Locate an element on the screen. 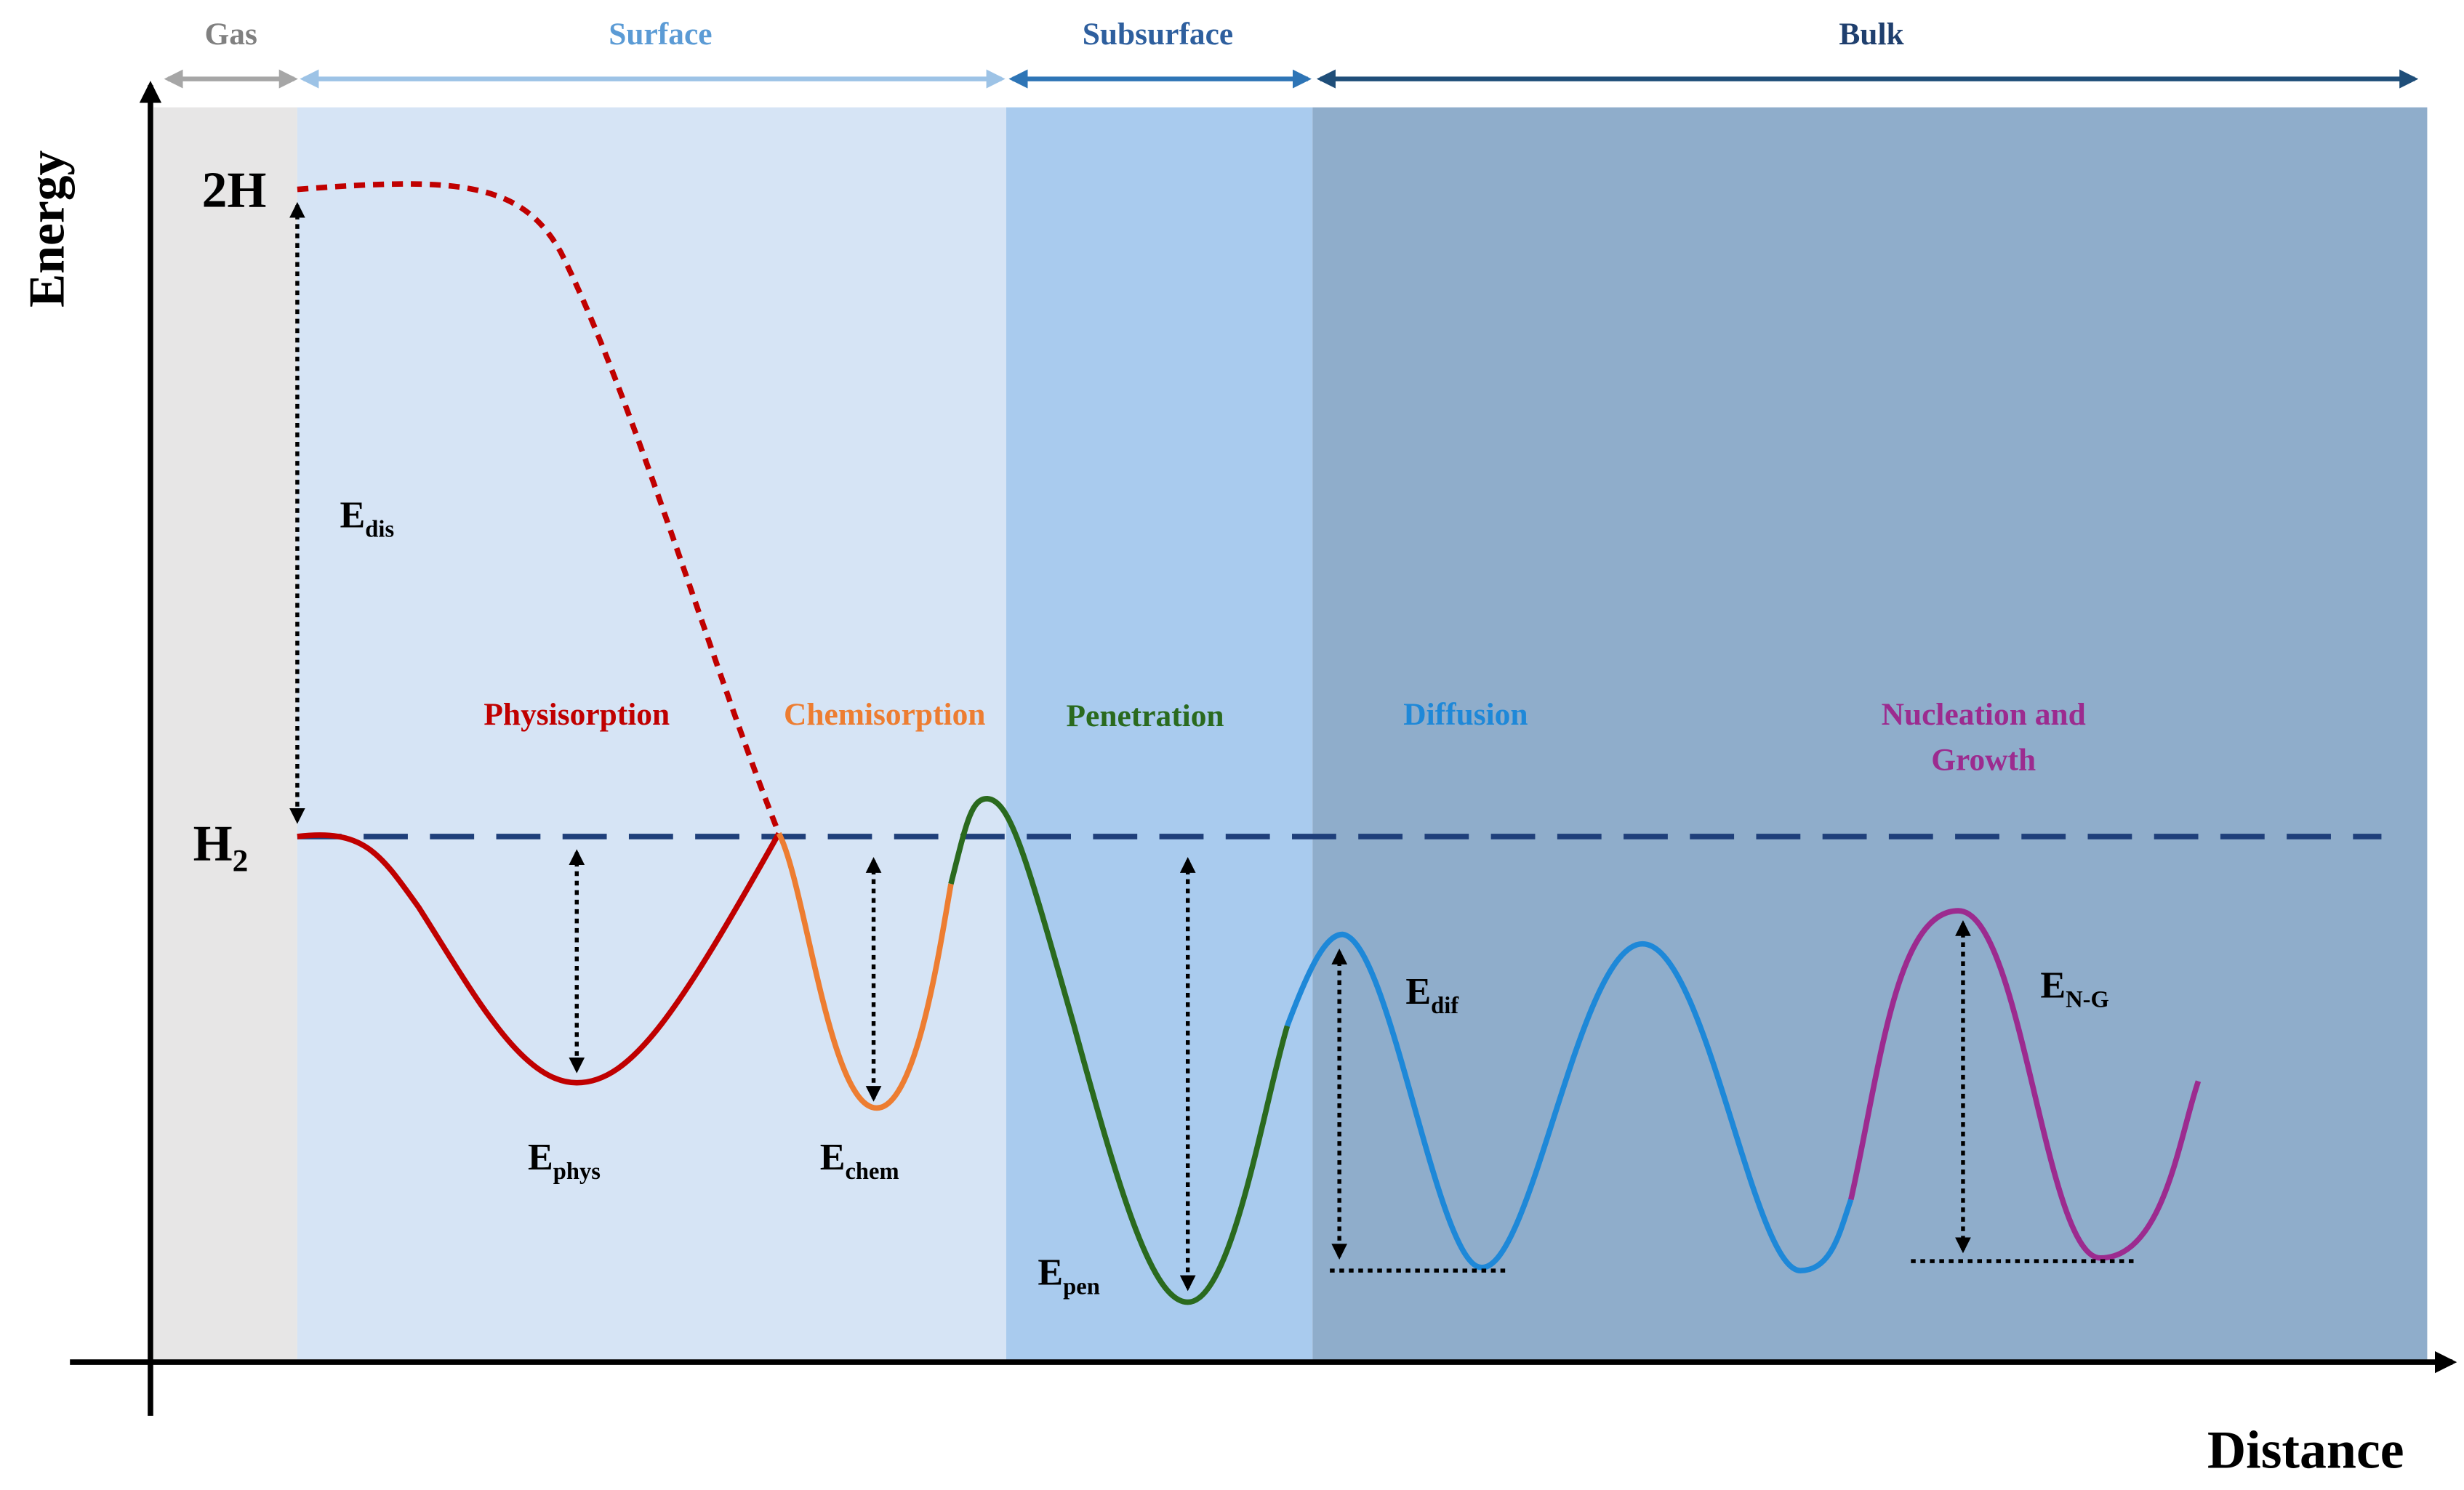 This screenshot has height=1490, width=2464. energy-label: Edif is located at coordinates (1432, 995).